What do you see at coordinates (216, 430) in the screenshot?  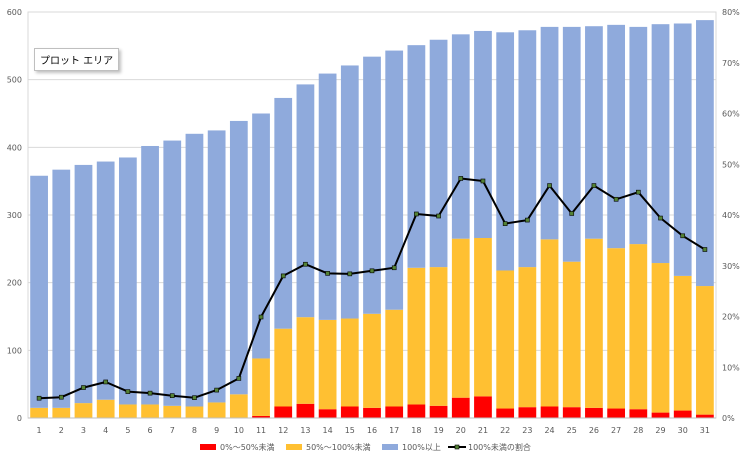 I see `x-tick-label: 9` at bounding box center [216, 430].